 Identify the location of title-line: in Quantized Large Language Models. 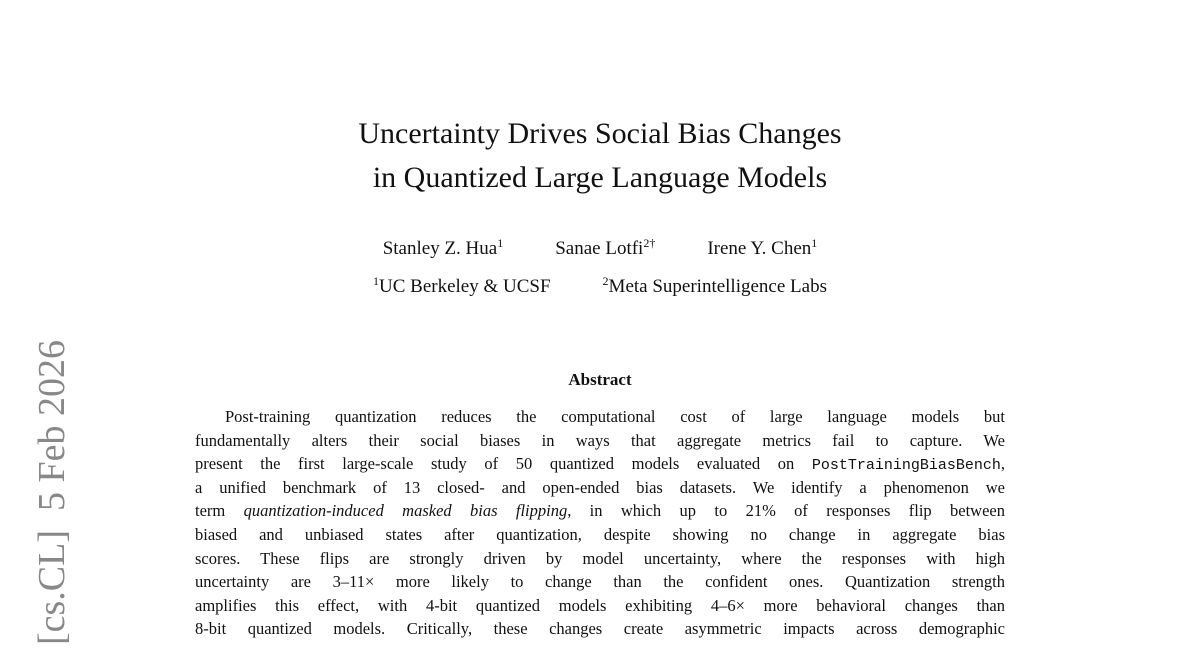
(600, 177).